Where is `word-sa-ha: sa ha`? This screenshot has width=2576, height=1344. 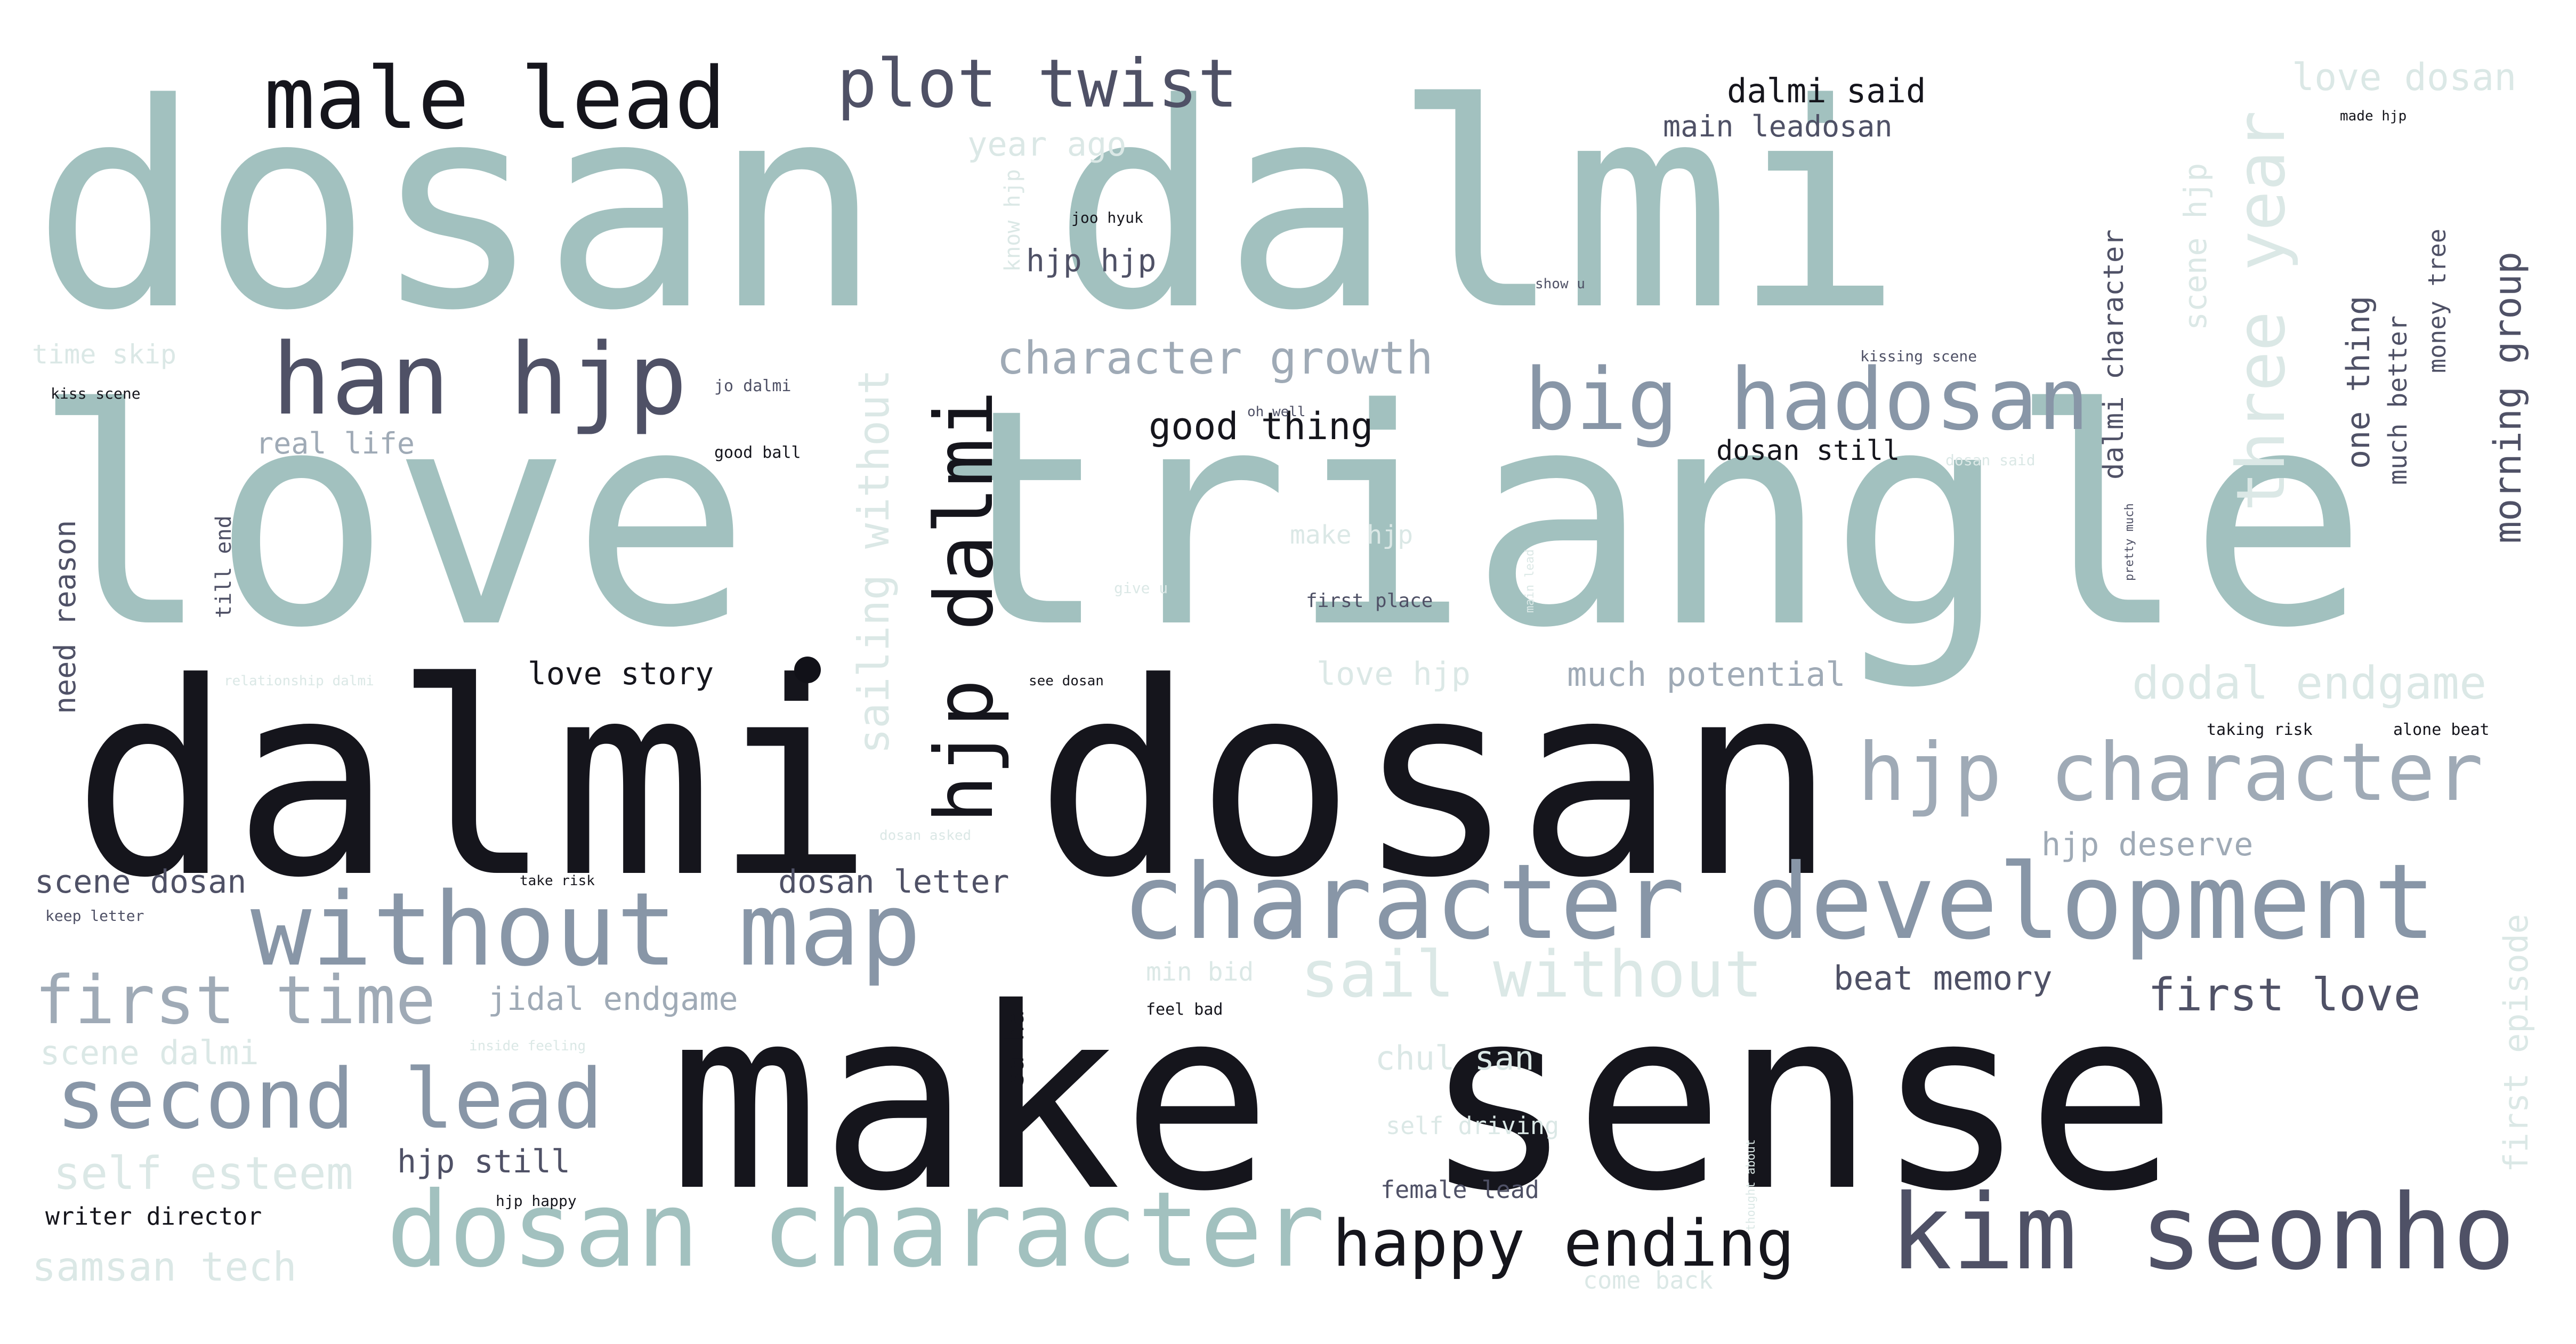 word-sa-ha: sa ha is located at coordinates (1015, 1049).